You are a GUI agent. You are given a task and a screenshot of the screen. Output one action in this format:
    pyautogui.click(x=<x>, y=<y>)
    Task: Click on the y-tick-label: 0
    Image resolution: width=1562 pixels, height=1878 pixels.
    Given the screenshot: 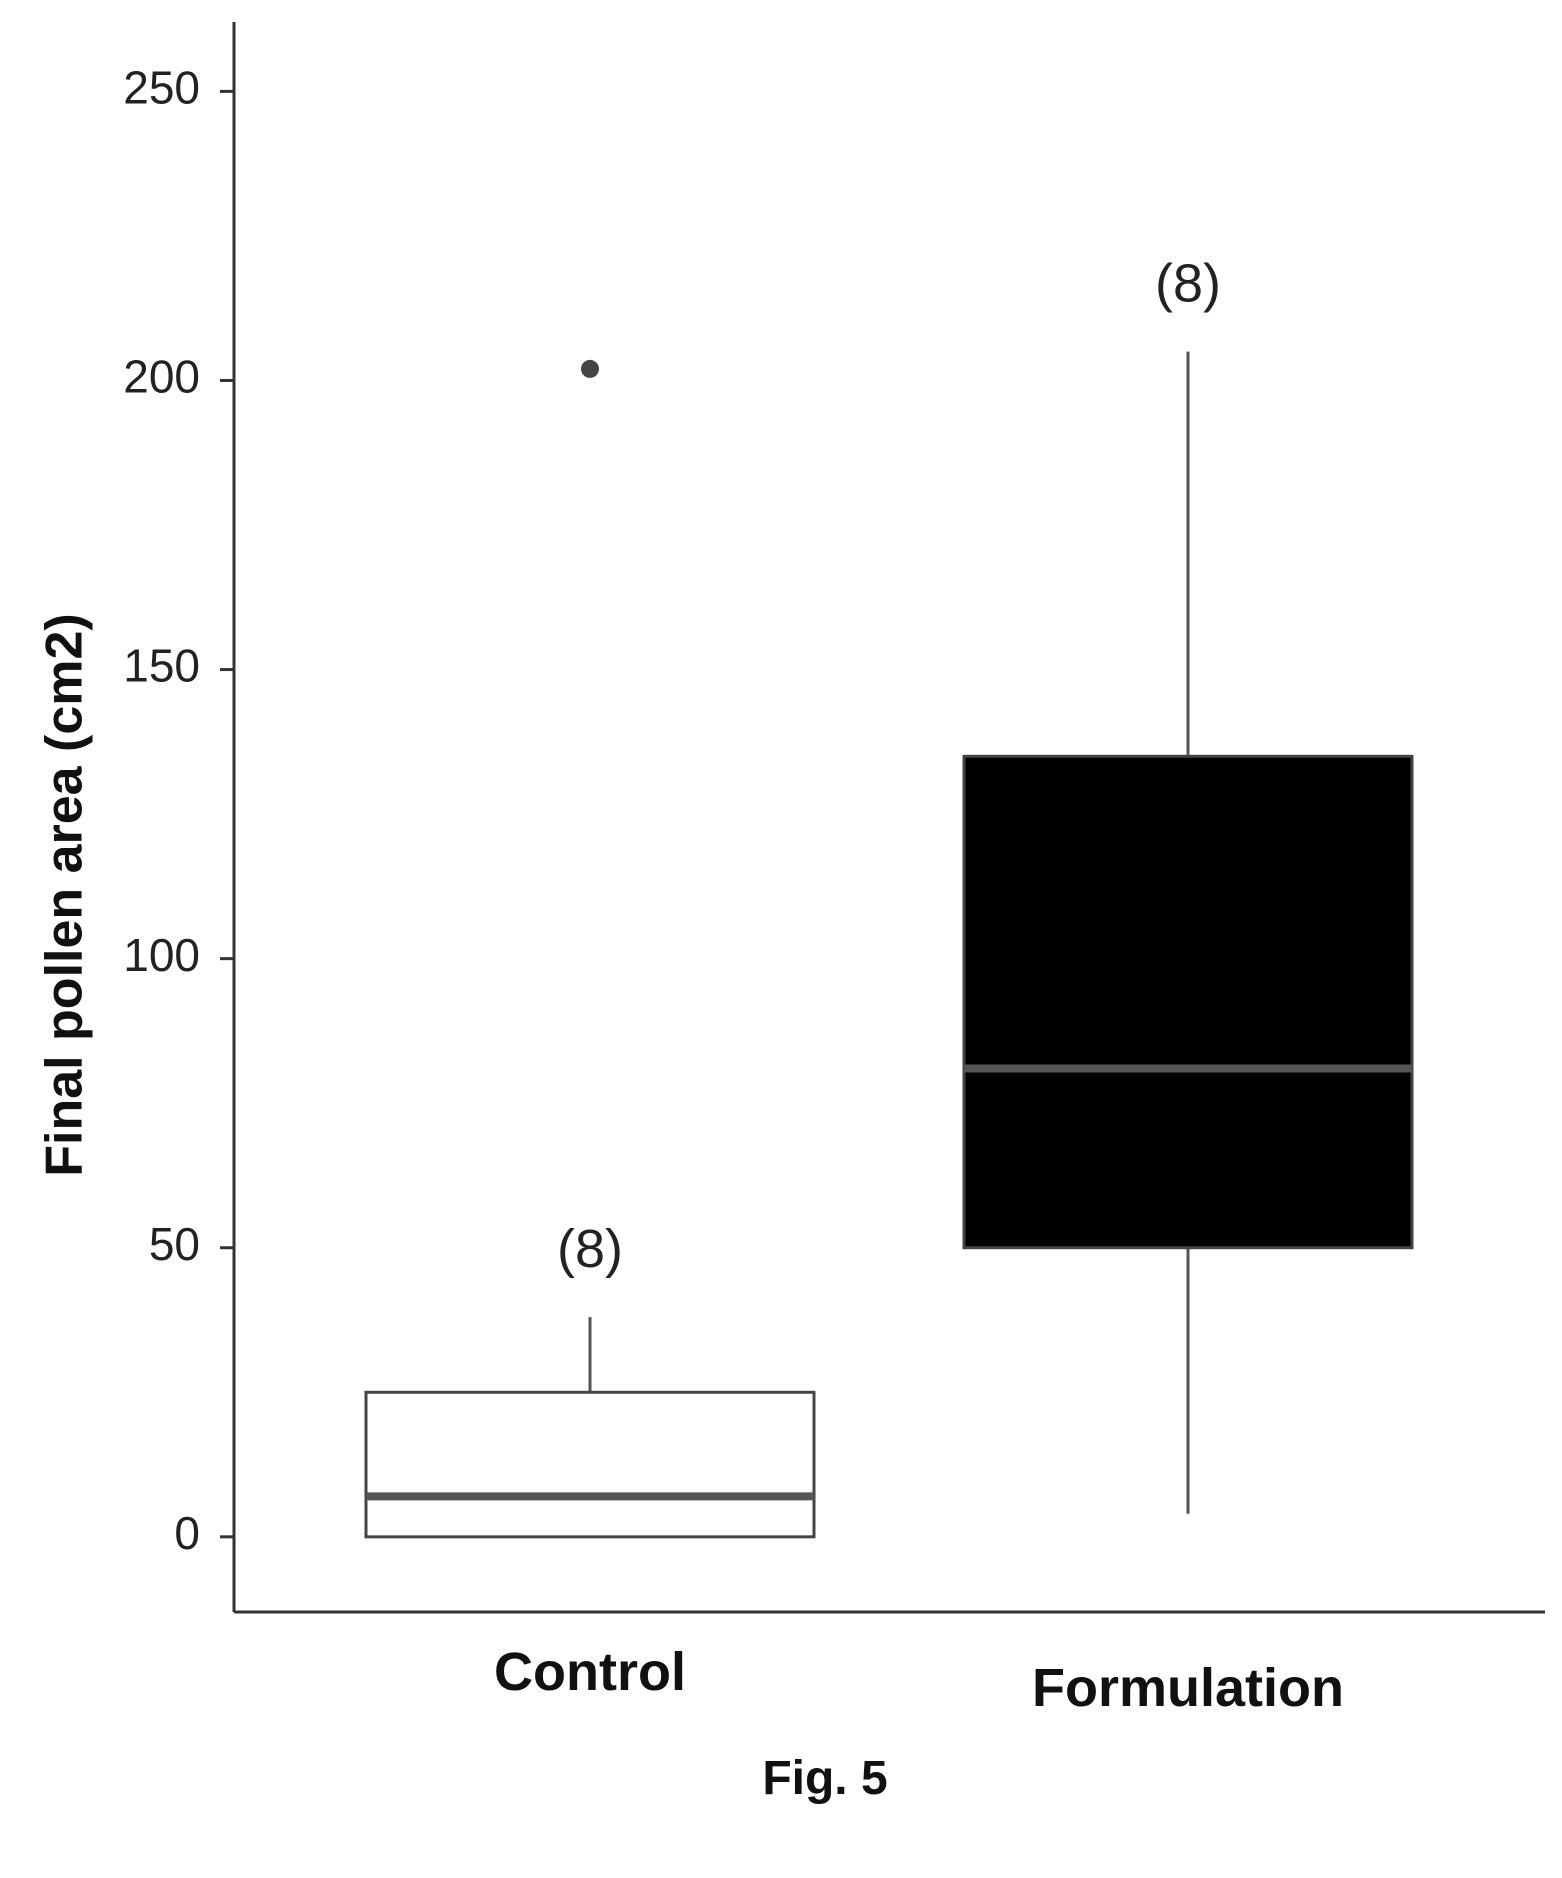 What is the action you would take?
    pyautogui.click(x=187, y=1533)
    